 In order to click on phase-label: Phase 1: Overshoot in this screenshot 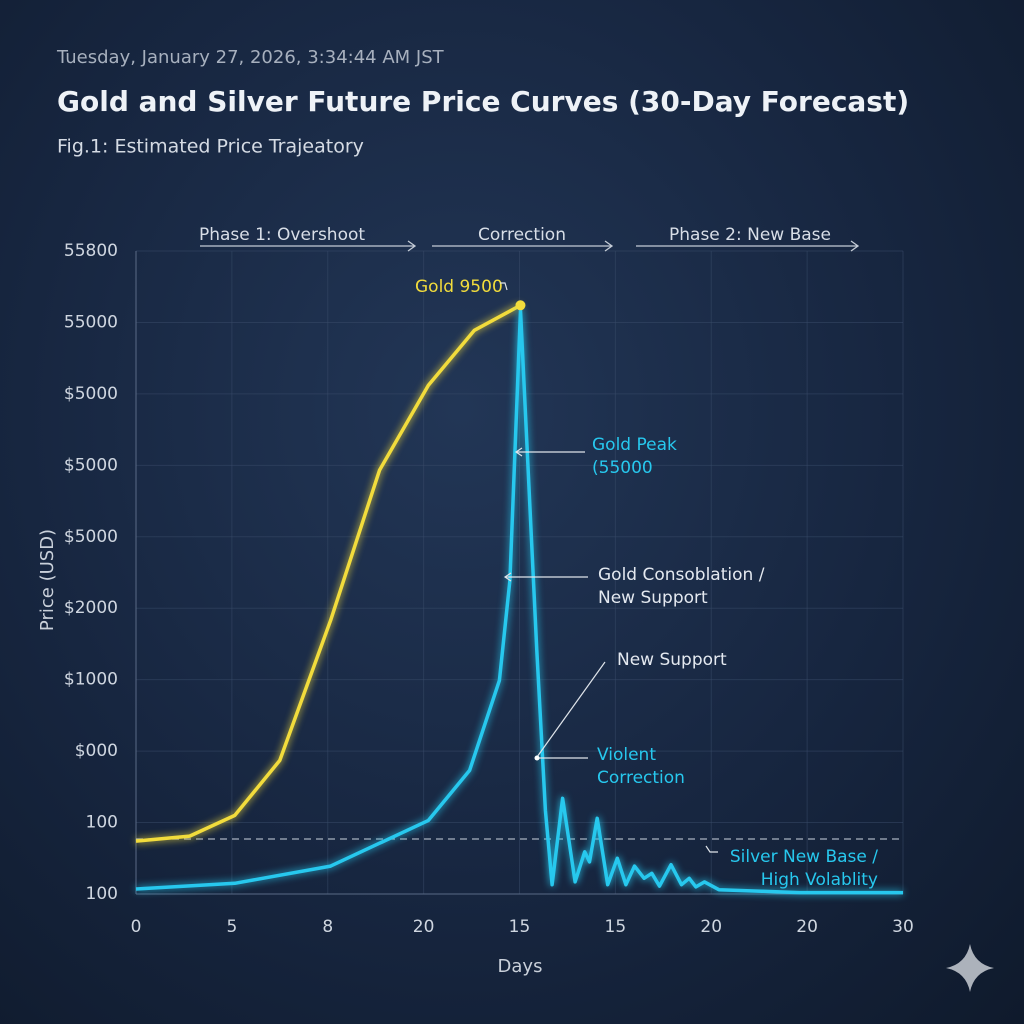, I will do `click(282, 235)`.